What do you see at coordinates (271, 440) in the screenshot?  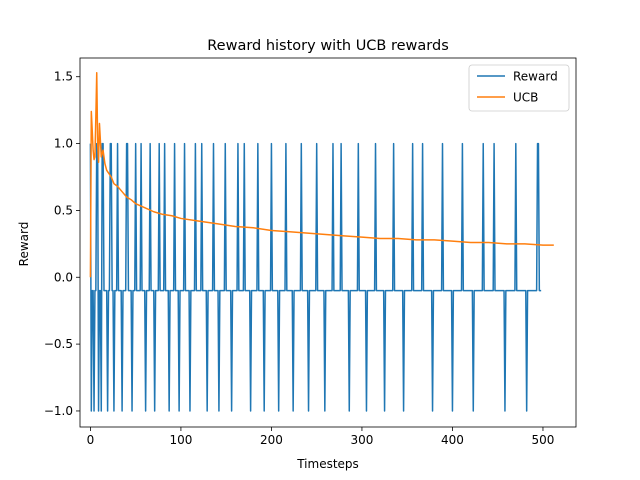 I see `x-tick-label: 200` at bounding box center [271, 440].